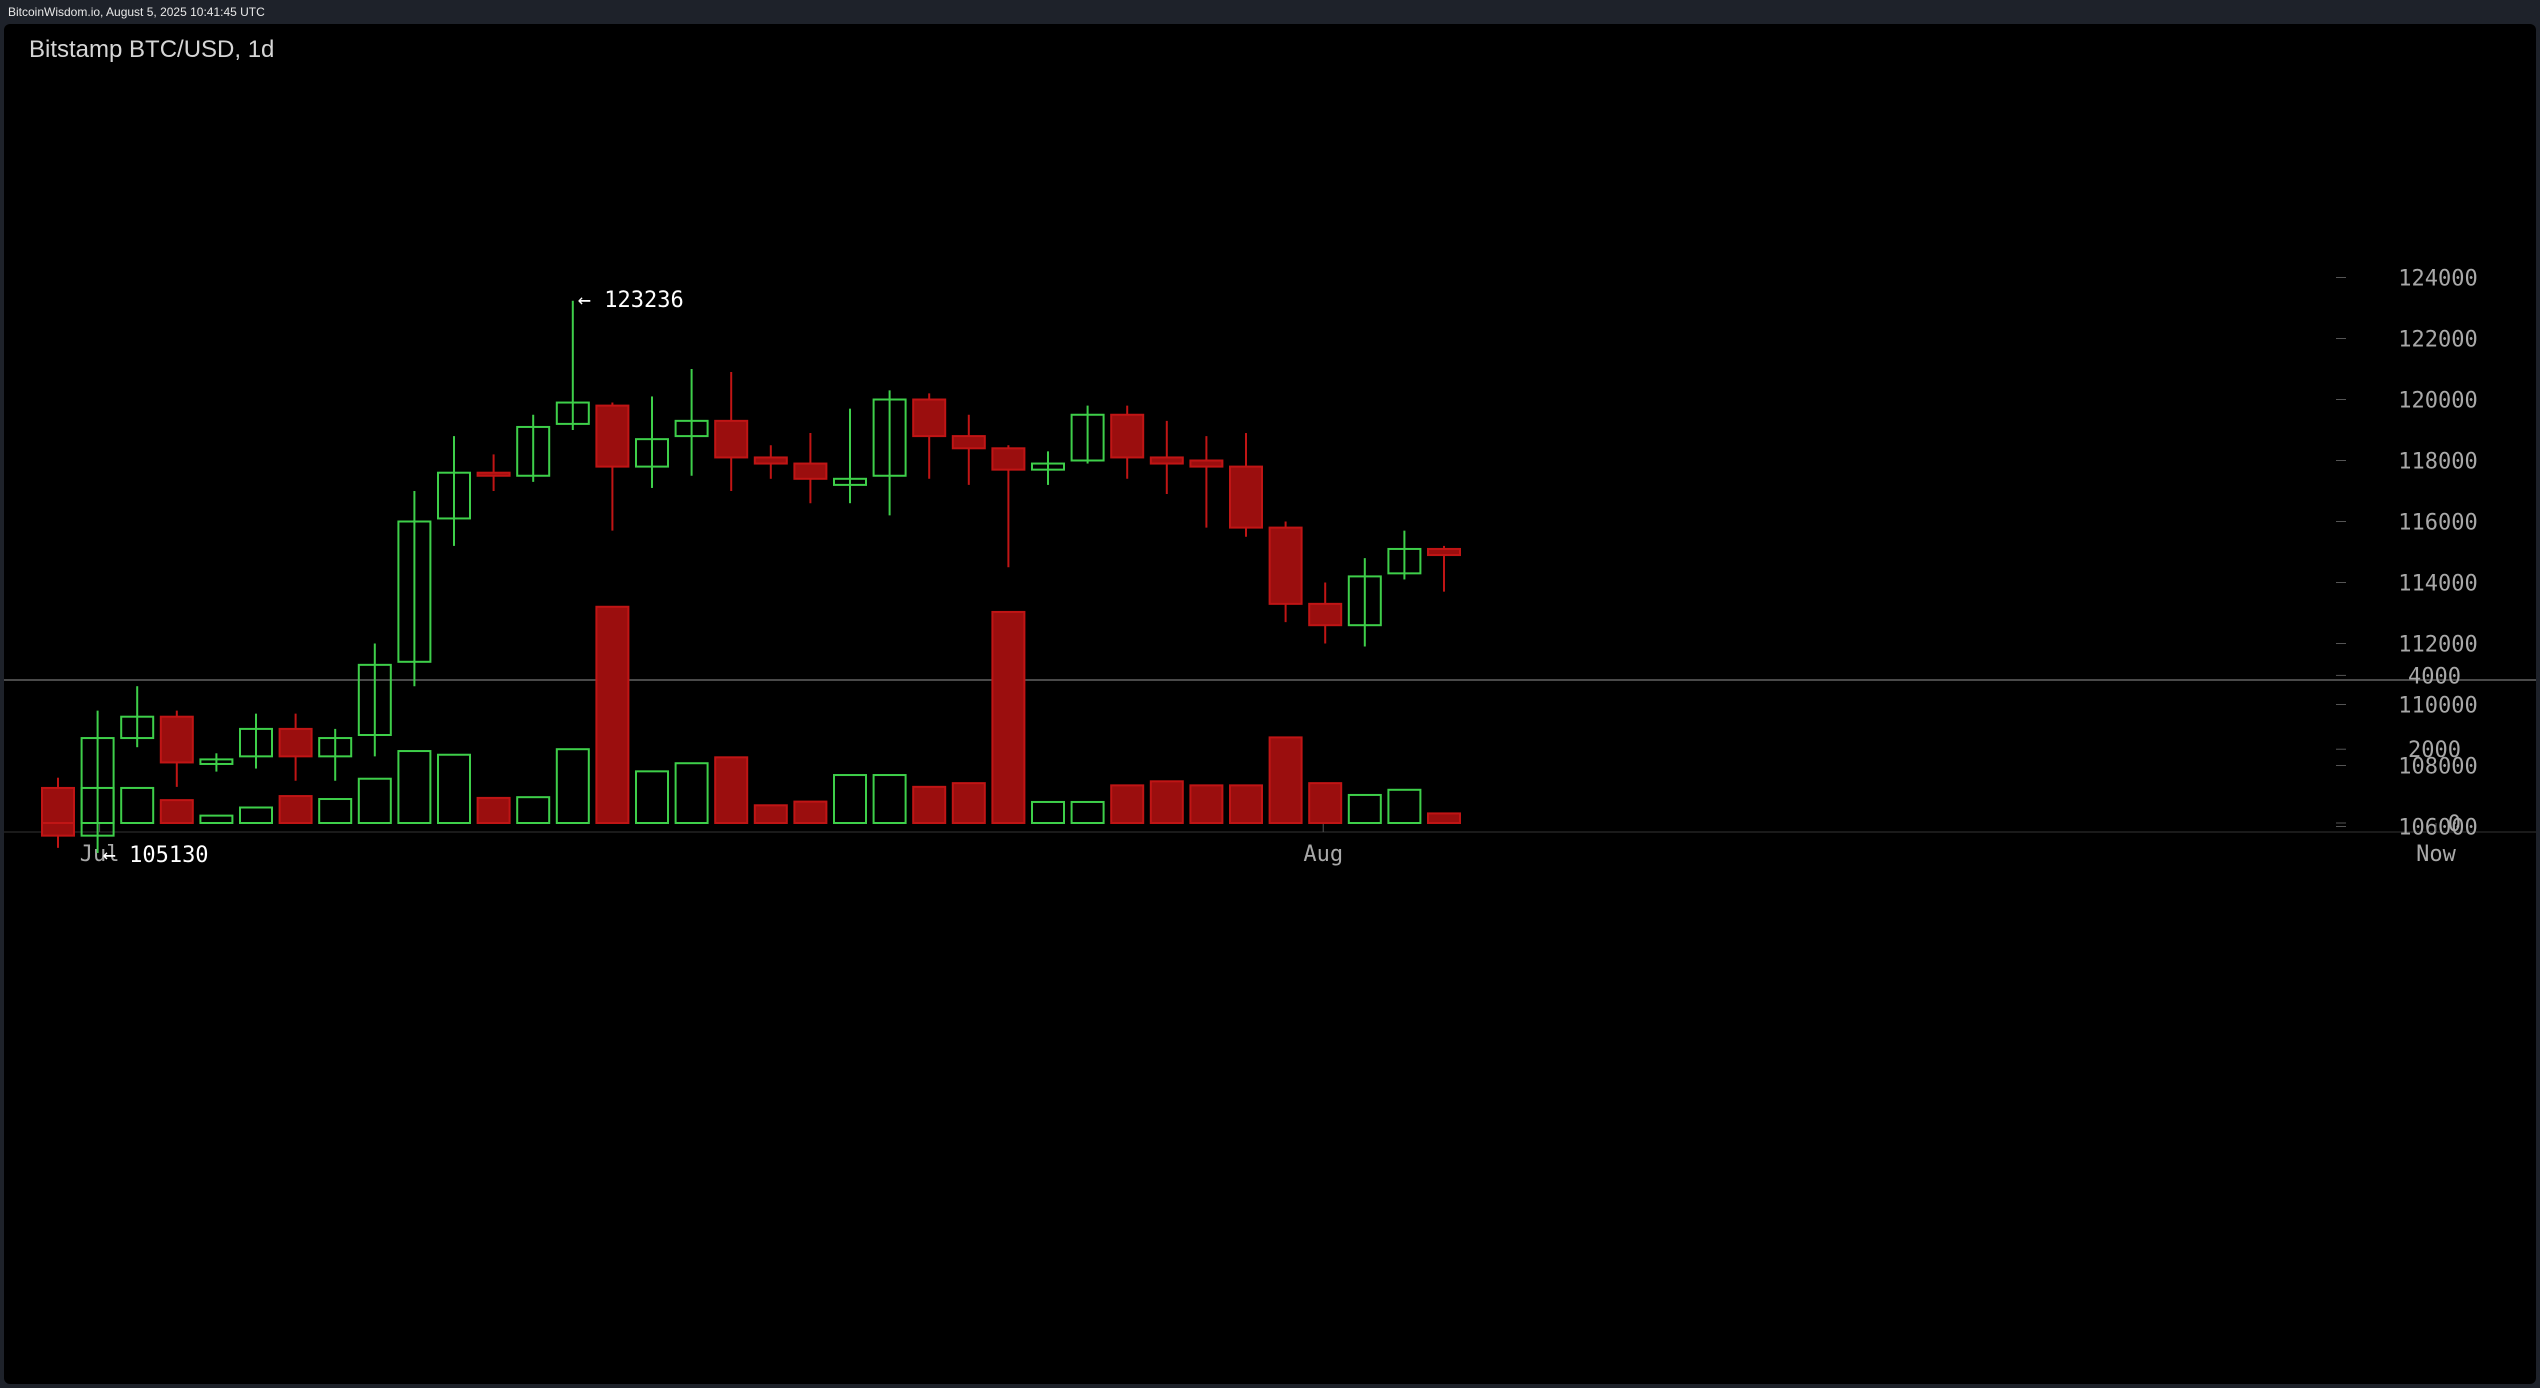  What do you see at coordinates (2437, 767) in the screenshot?
I see `price-tick-label: 108000` at bounding box center [2437, 767].